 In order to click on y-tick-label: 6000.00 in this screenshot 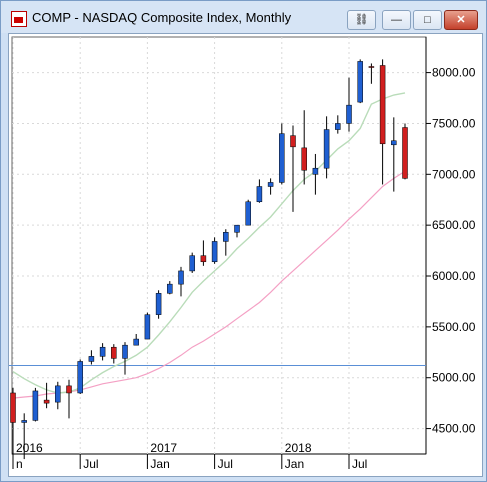, I will do `click(454, 276)`.